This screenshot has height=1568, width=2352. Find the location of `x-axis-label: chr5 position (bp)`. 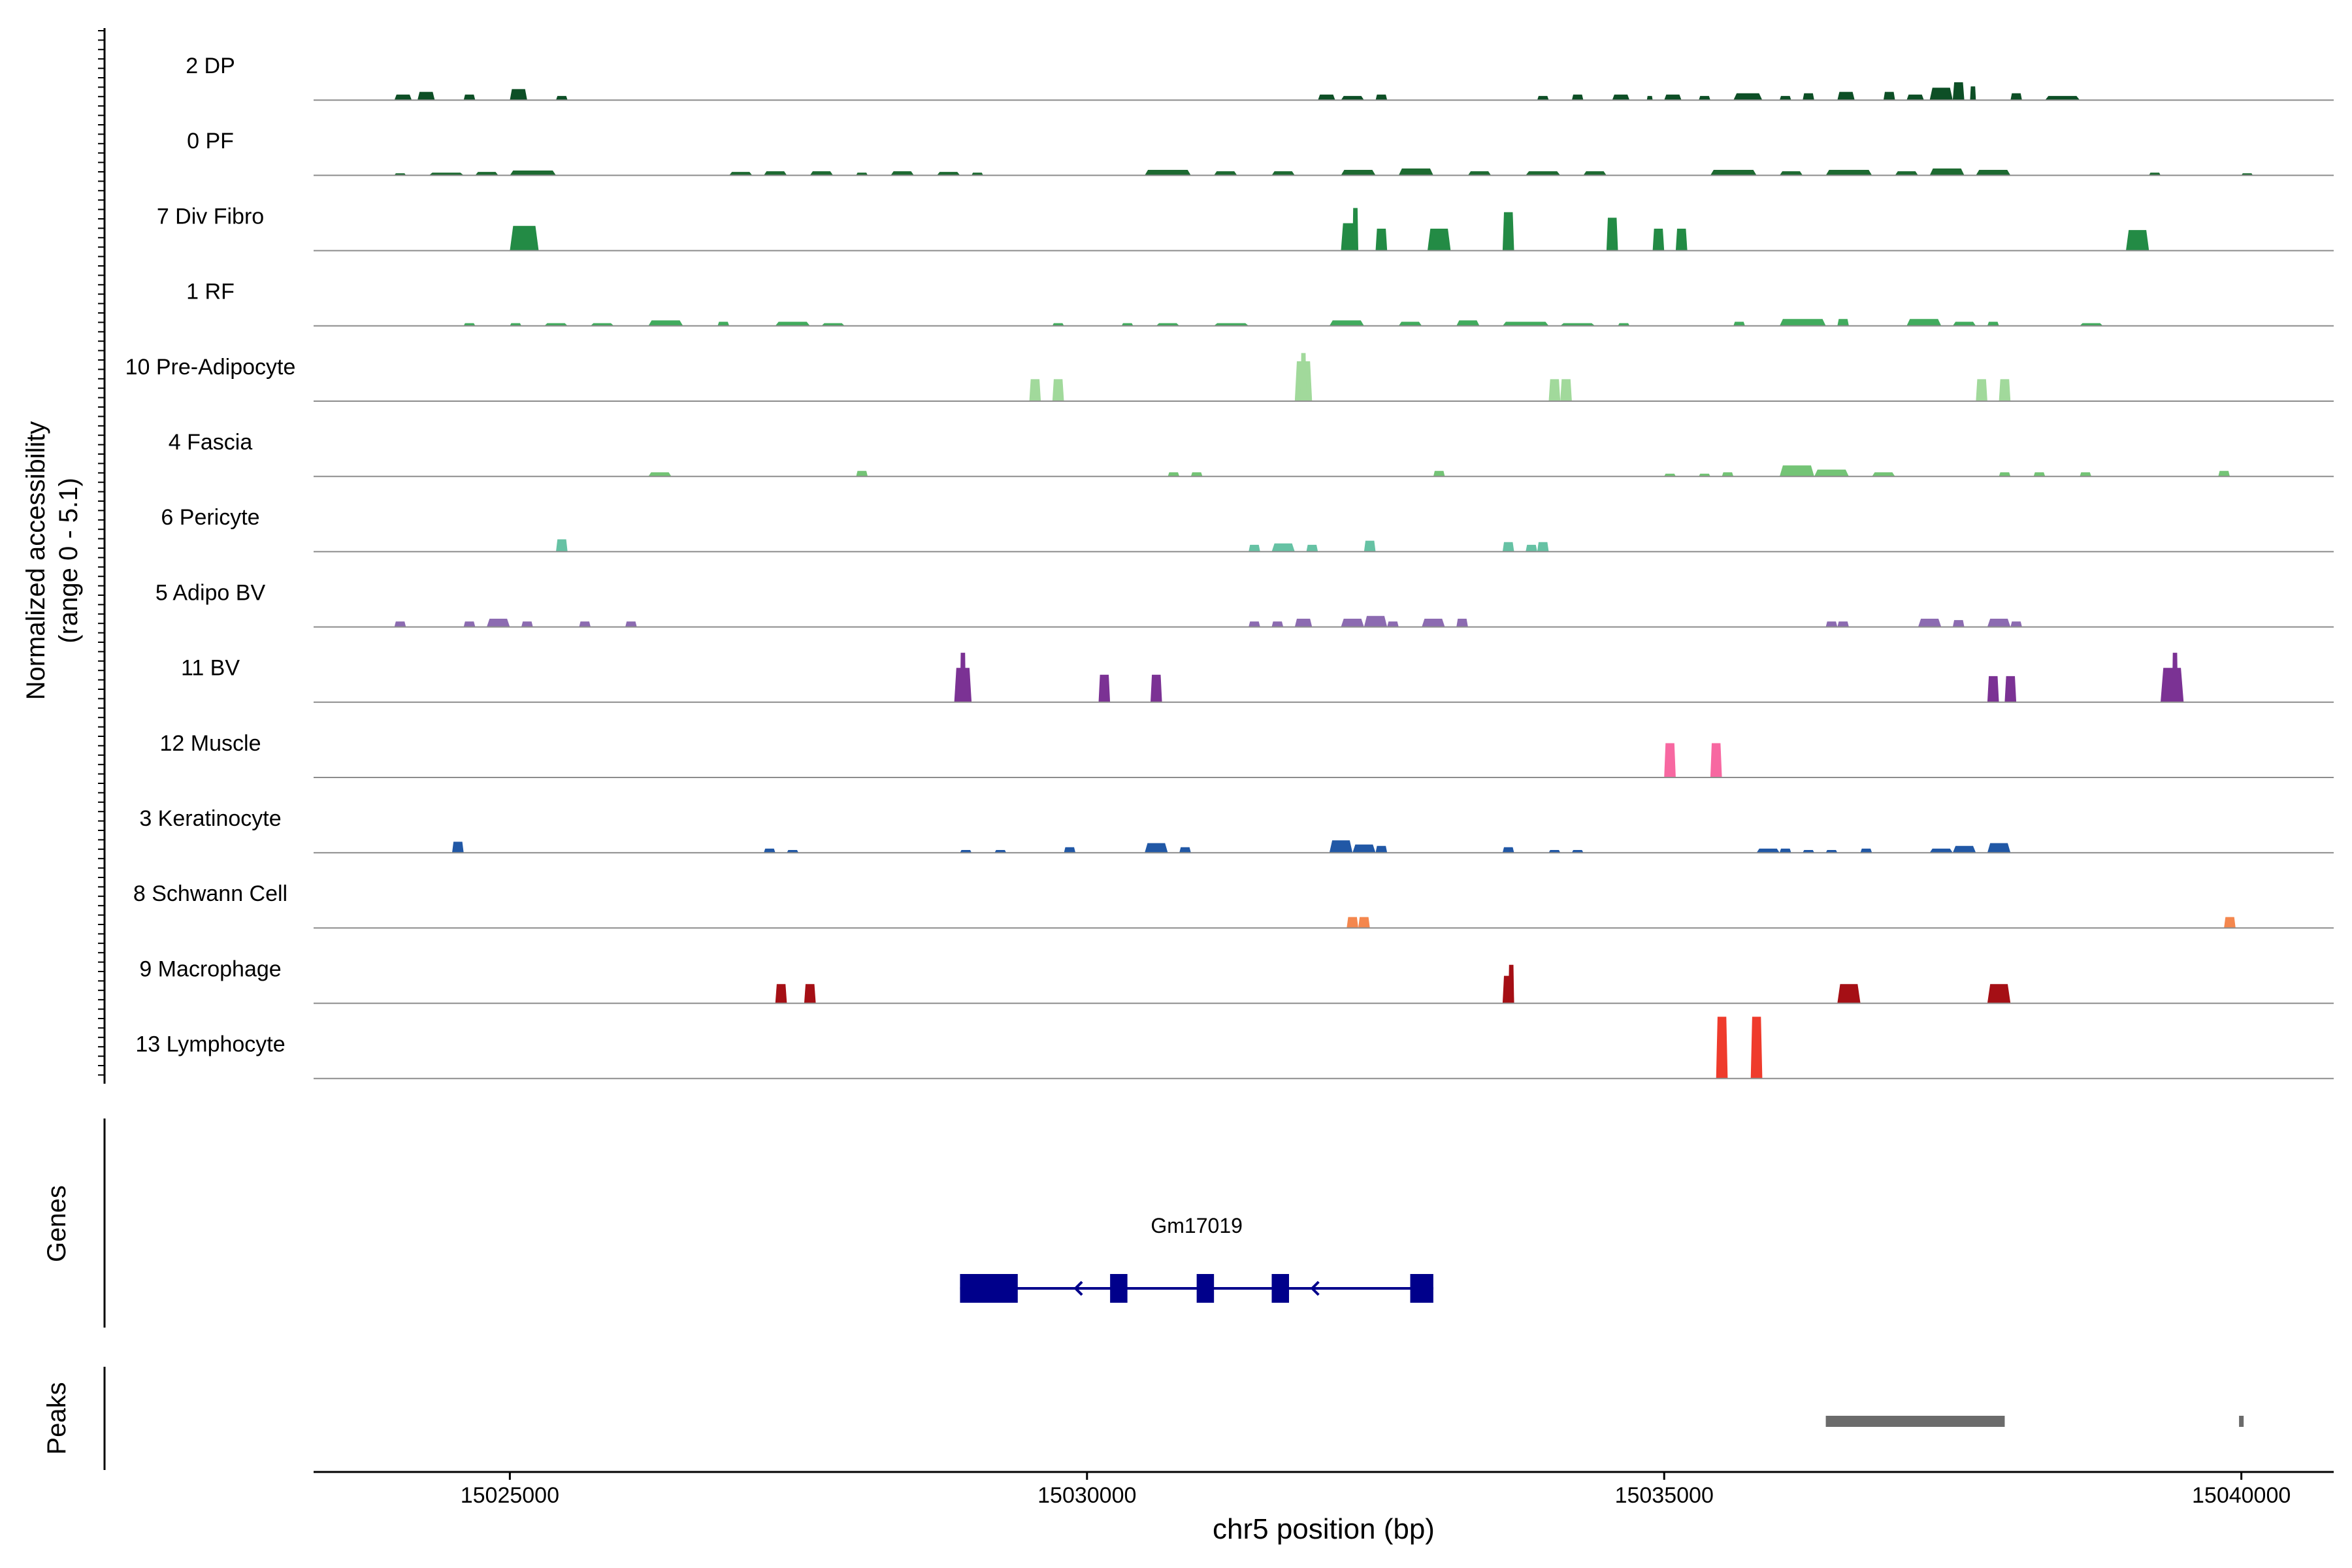

x-axis-label: chr5 position (bp) is located at coordinates (1324, 1529).